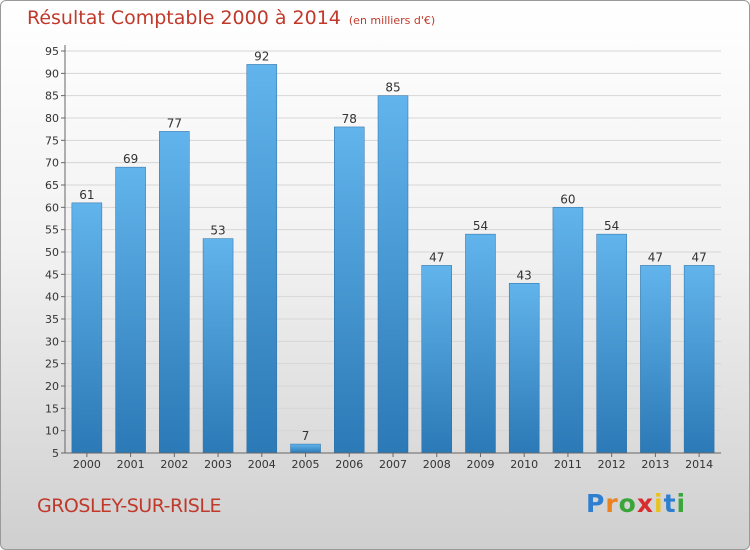 The height and width of the screenshot is (550, 750). Describe the element at coordinates (52, 386) in the screenshot. I see `y-tick-label: 20` at that location.